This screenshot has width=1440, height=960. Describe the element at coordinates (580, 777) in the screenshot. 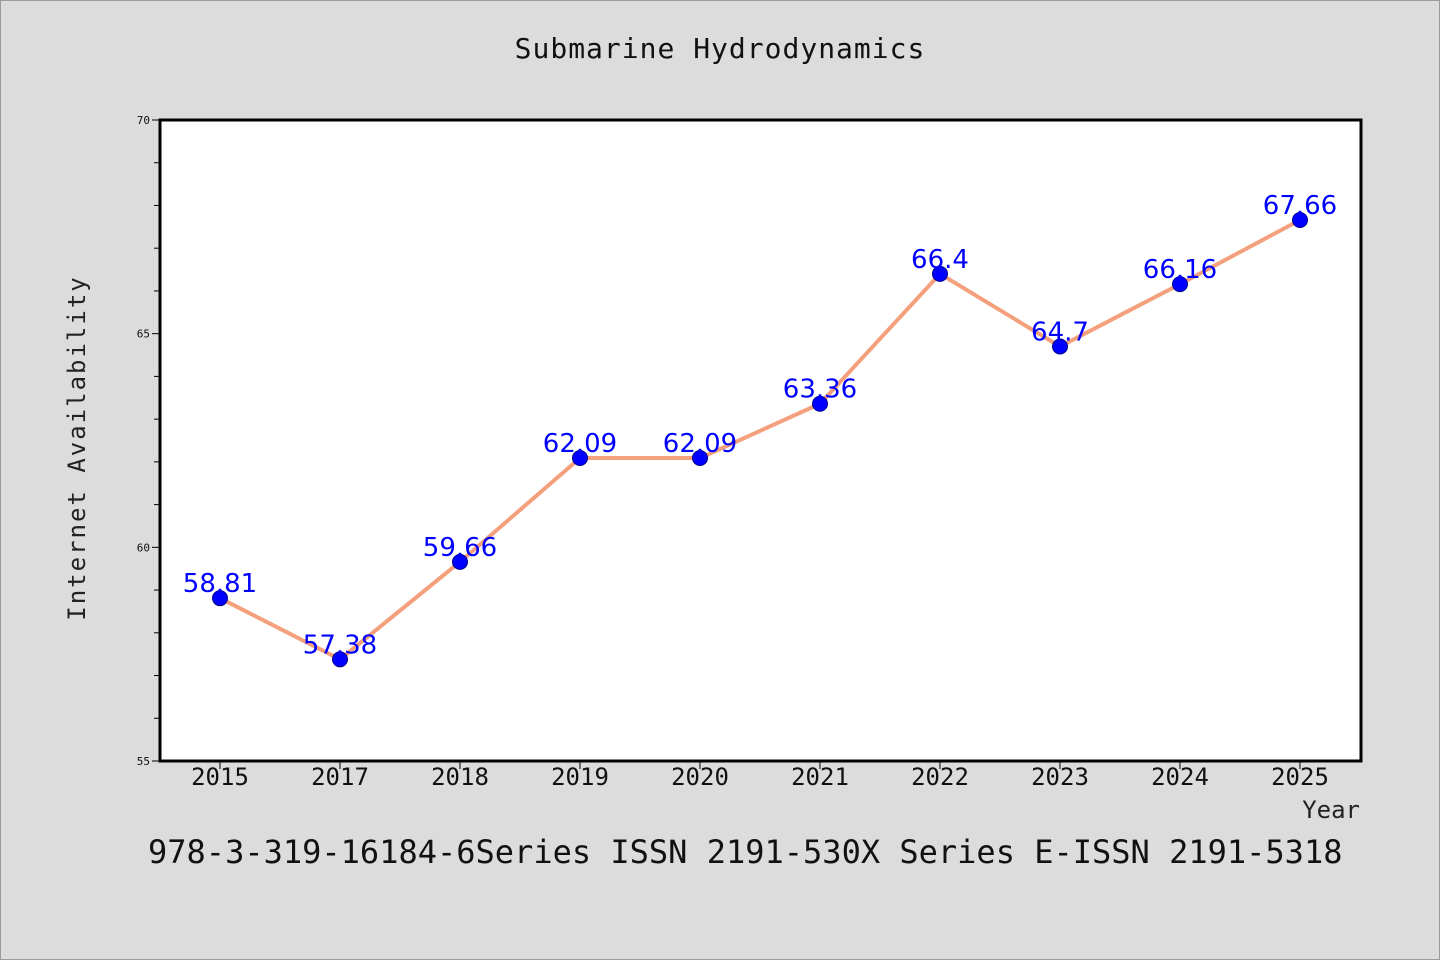

I see `x-tick-label: 2019` at that location.